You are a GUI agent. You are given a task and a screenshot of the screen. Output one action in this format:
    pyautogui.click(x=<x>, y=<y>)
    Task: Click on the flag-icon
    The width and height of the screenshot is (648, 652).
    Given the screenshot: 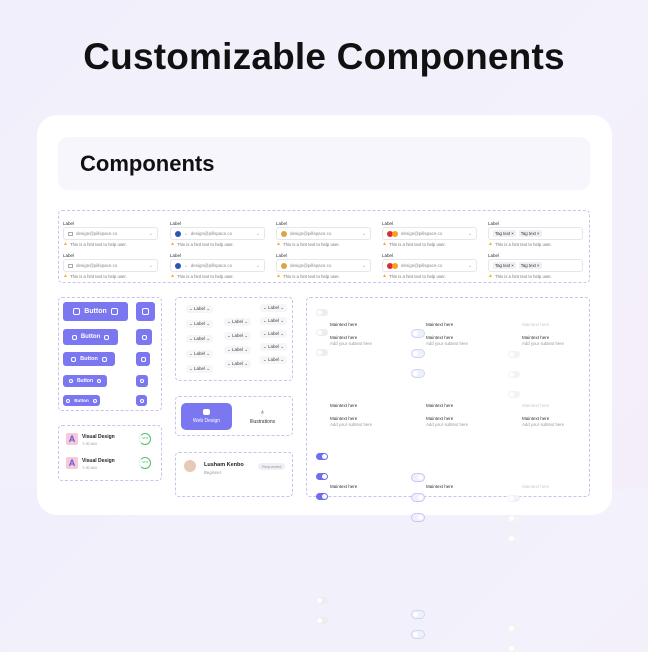 What is the action you would take?
    pyautogui.click(x=178, y=233)
    